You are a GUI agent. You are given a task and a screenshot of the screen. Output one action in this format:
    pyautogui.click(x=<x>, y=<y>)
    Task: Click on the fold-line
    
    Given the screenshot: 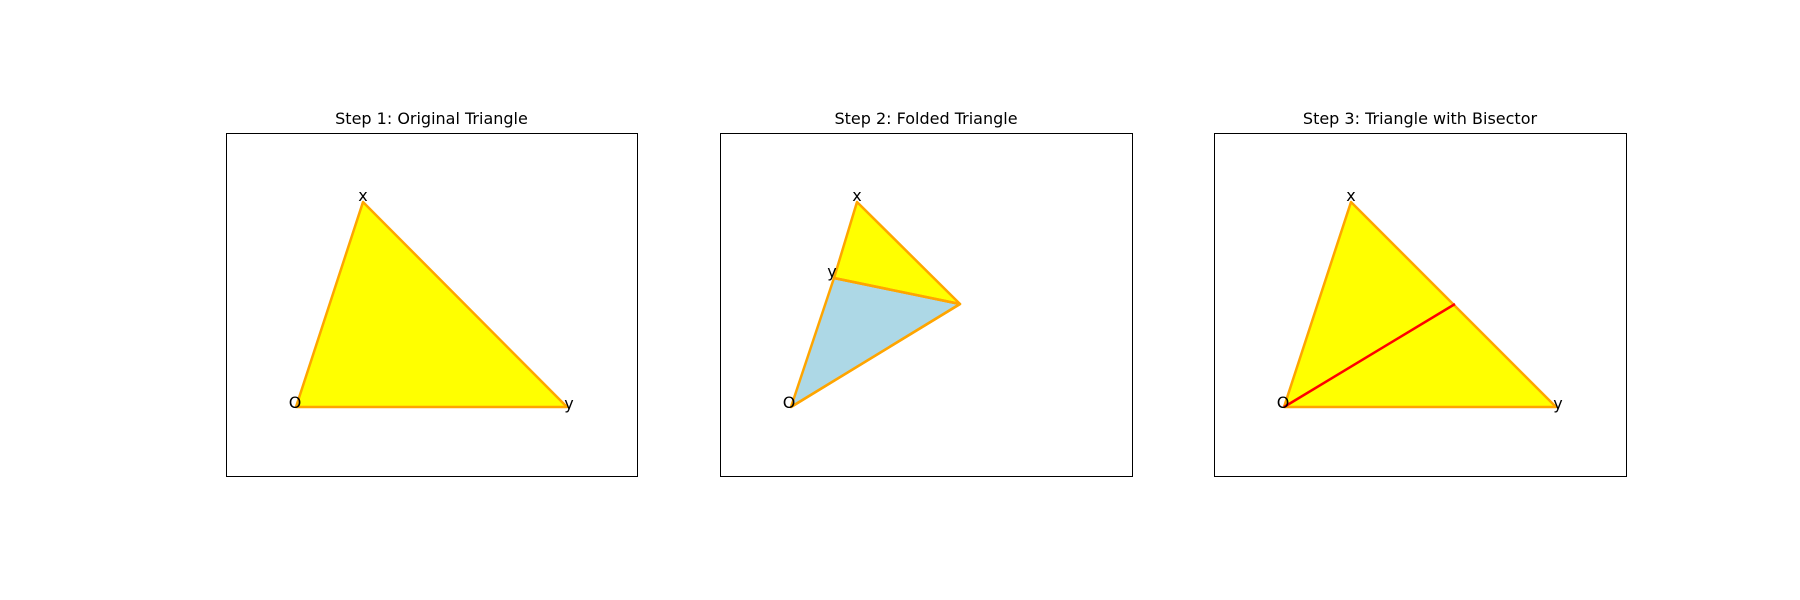 What is the action you would take?
    pyautogui.click(x=897, y=291)
    